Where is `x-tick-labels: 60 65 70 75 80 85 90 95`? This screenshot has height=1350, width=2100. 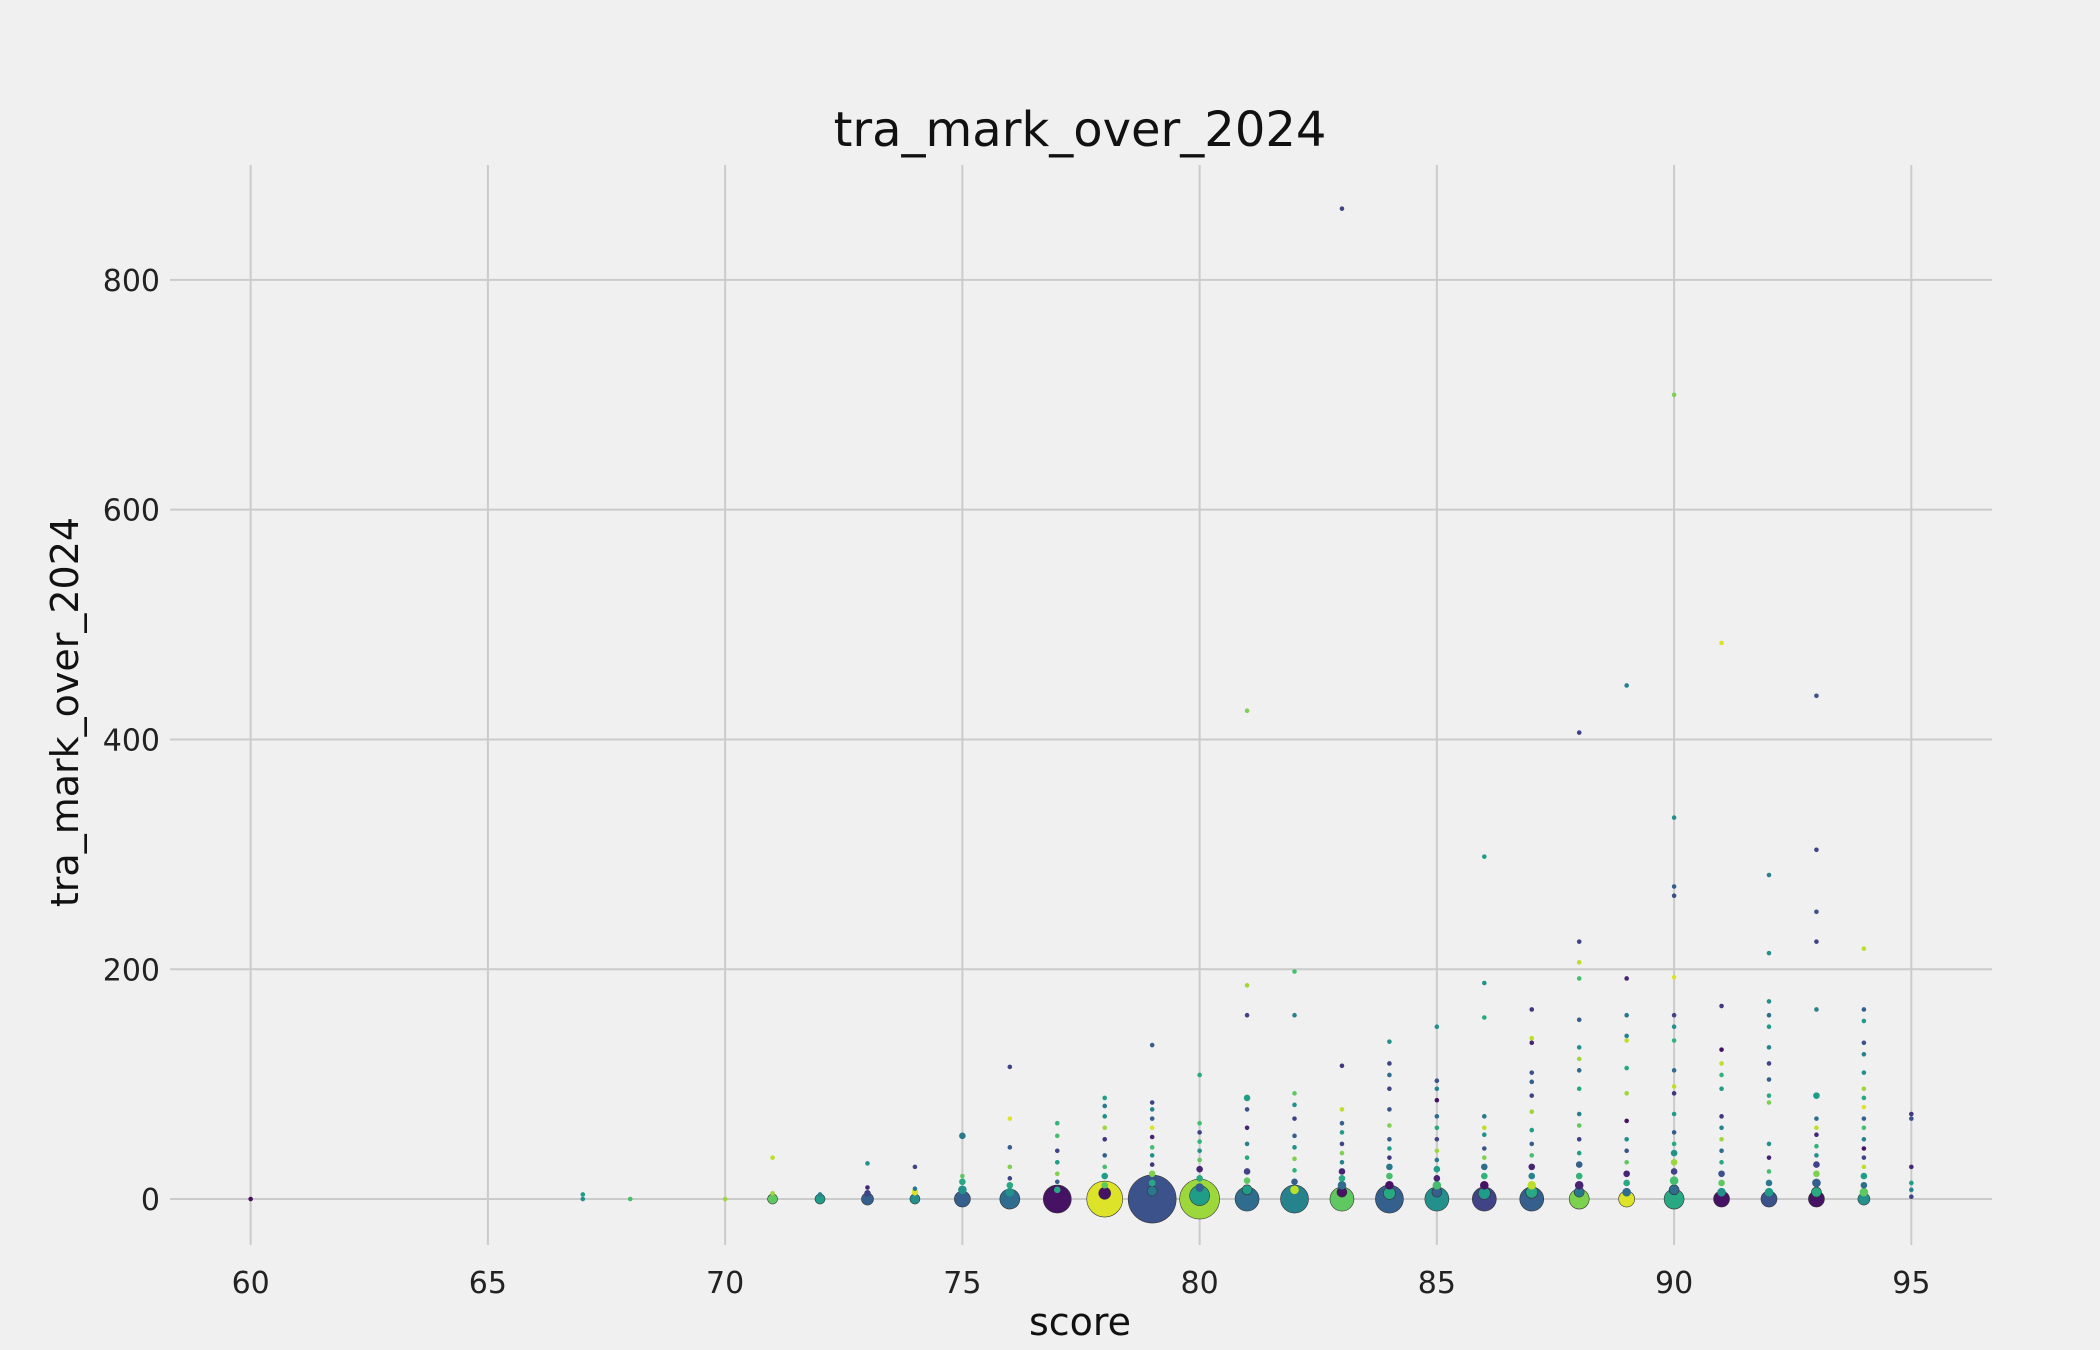 x-tick-labels: 60 65 70 75 80 85 90 95 is located at coordinates (1081, 1283).